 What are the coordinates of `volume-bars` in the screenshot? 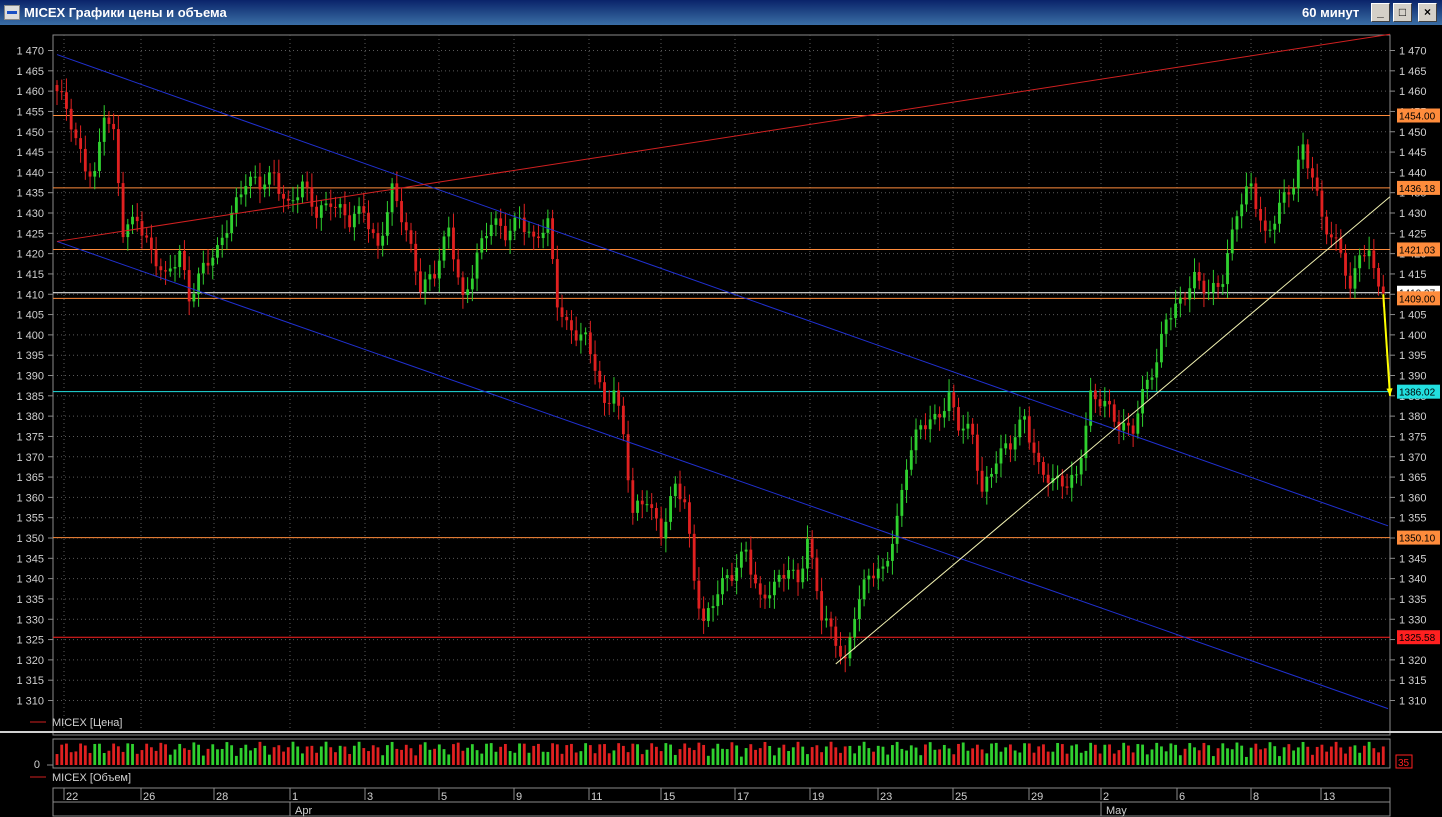 It's located at (720, 753).